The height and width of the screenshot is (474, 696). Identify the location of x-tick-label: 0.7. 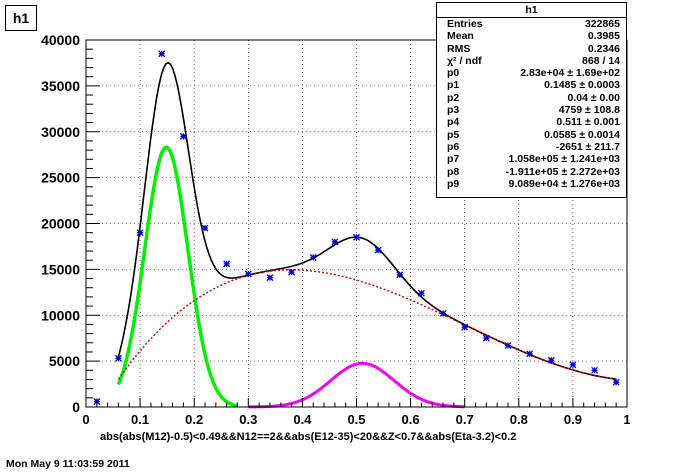
(465, 419).